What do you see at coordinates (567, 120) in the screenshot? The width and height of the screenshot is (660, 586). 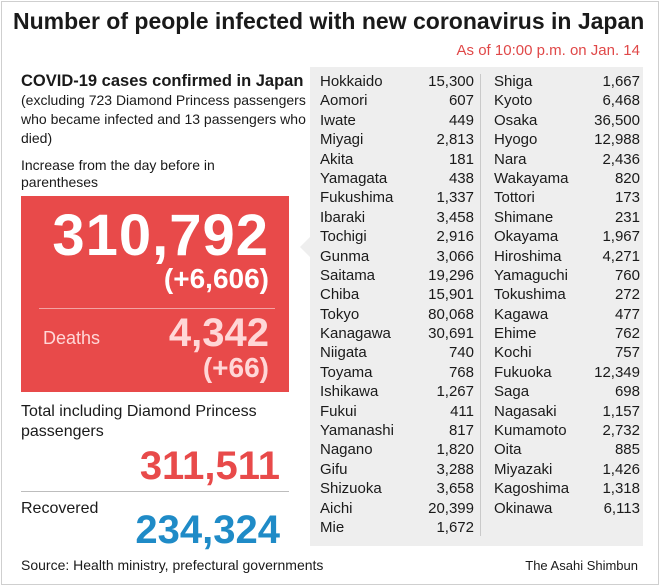 I see `prefecture-row: Osaka 36,500` at bounding box center [567, 120].